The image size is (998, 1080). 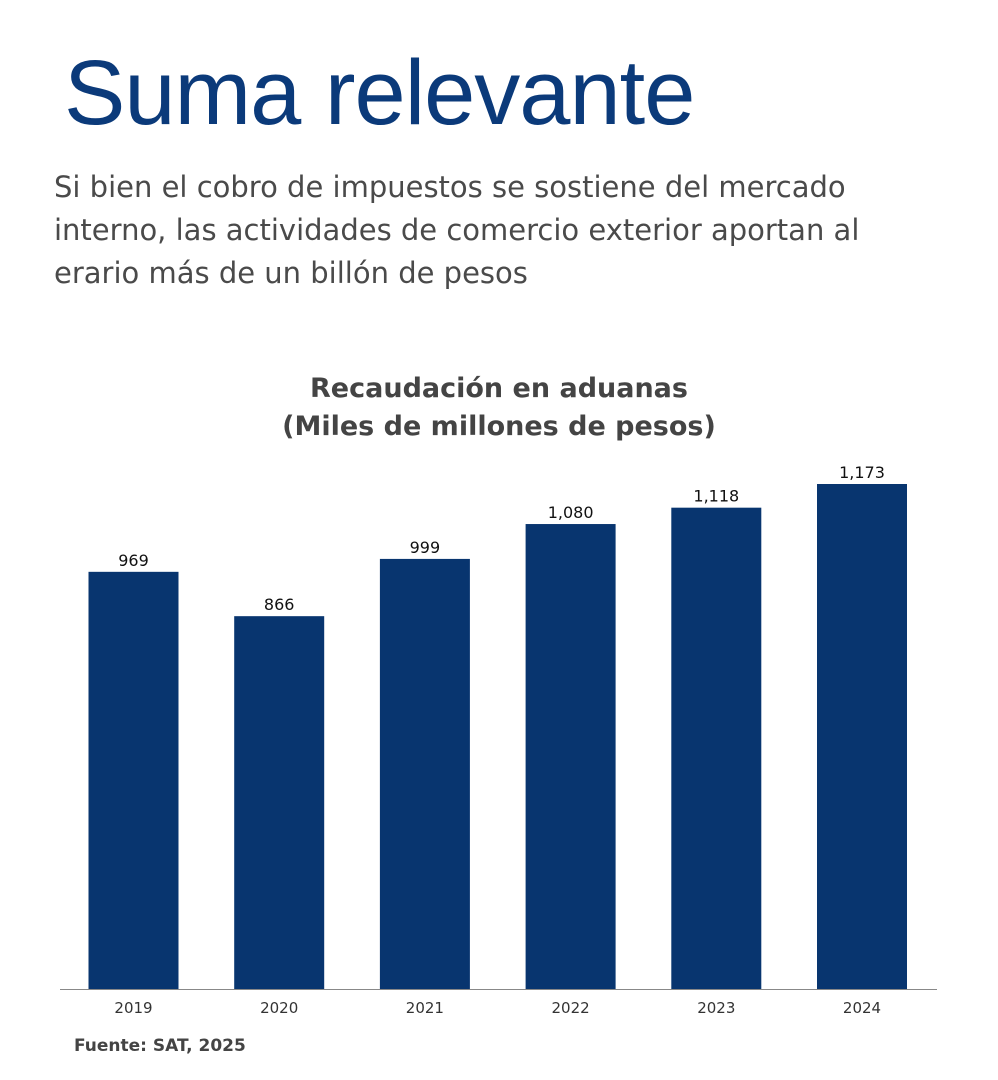 What do you see at coordinates (499, 388) in the screenshot?
I see `chart-title-line1: Recaudación en aduanas` at bounding box center [499, 388].